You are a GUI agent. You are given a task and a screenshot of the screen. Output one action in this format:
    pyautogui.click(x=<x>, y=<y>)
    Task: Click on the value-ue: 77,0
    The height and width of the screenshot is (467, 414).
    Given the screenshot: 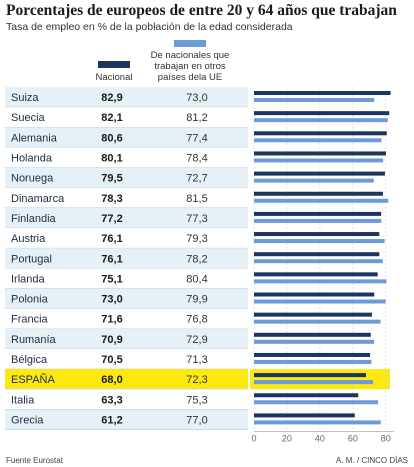 What is the action you would take?
    pyautogui.click(x=196, y=420)
    